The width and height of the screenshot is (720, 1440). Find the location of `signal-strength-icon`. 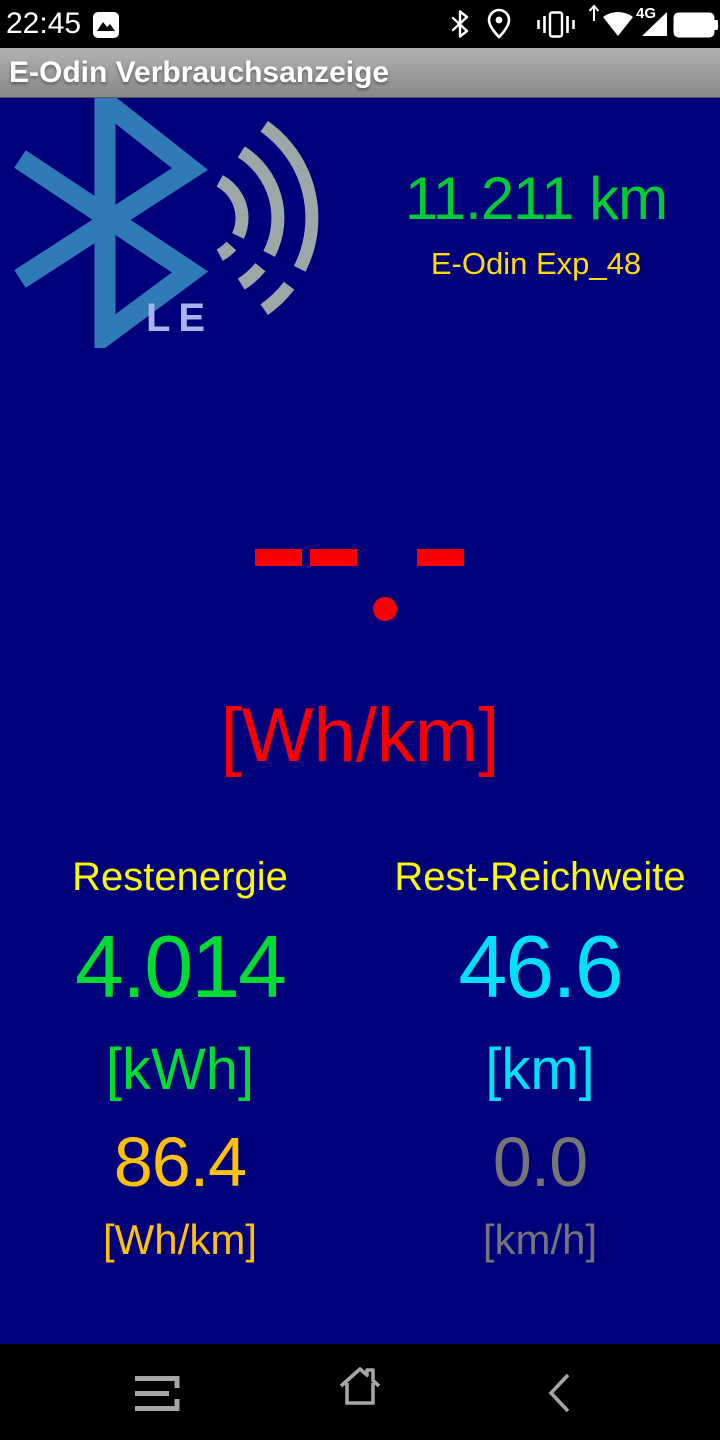

signal-strength-icon is located at coordinates (654, 24).